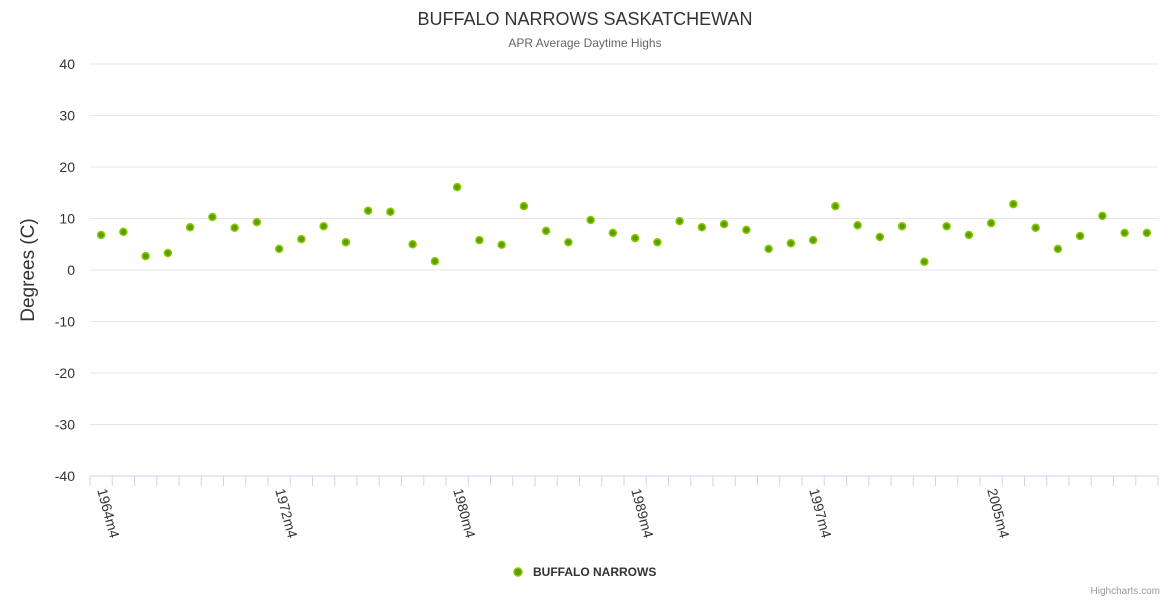 The height and width of the screenshot is (600, 1170). I want to click on y-tick-label: 0, so click(71, 270).